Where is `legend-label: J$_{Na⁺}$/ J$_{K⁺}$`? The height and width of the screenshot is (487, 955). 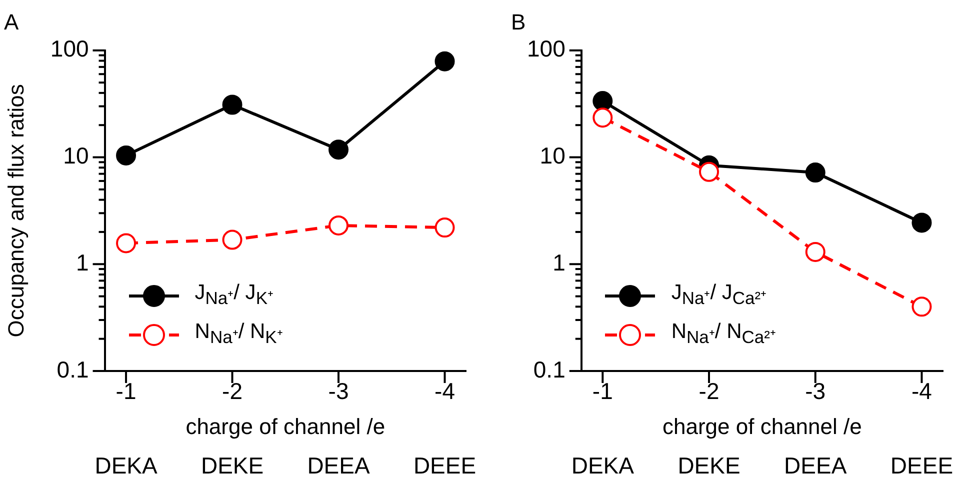
legend-label: J$_{Na⁺}$/ J$_{K⁺}$ is located at coordinates (234, 295).